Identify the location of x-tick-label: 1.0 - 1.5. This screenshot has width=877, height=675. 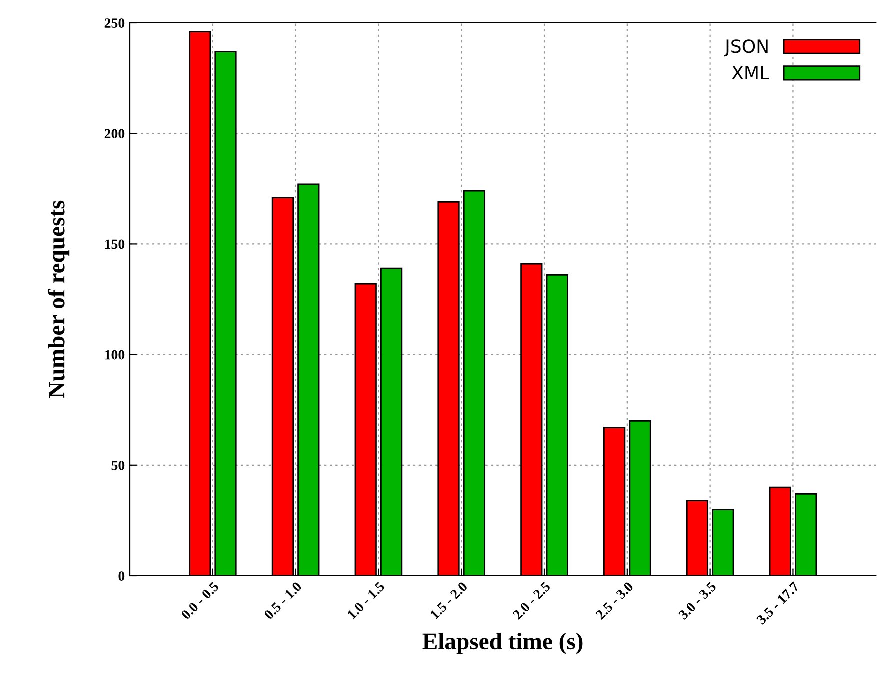
(366, 601).